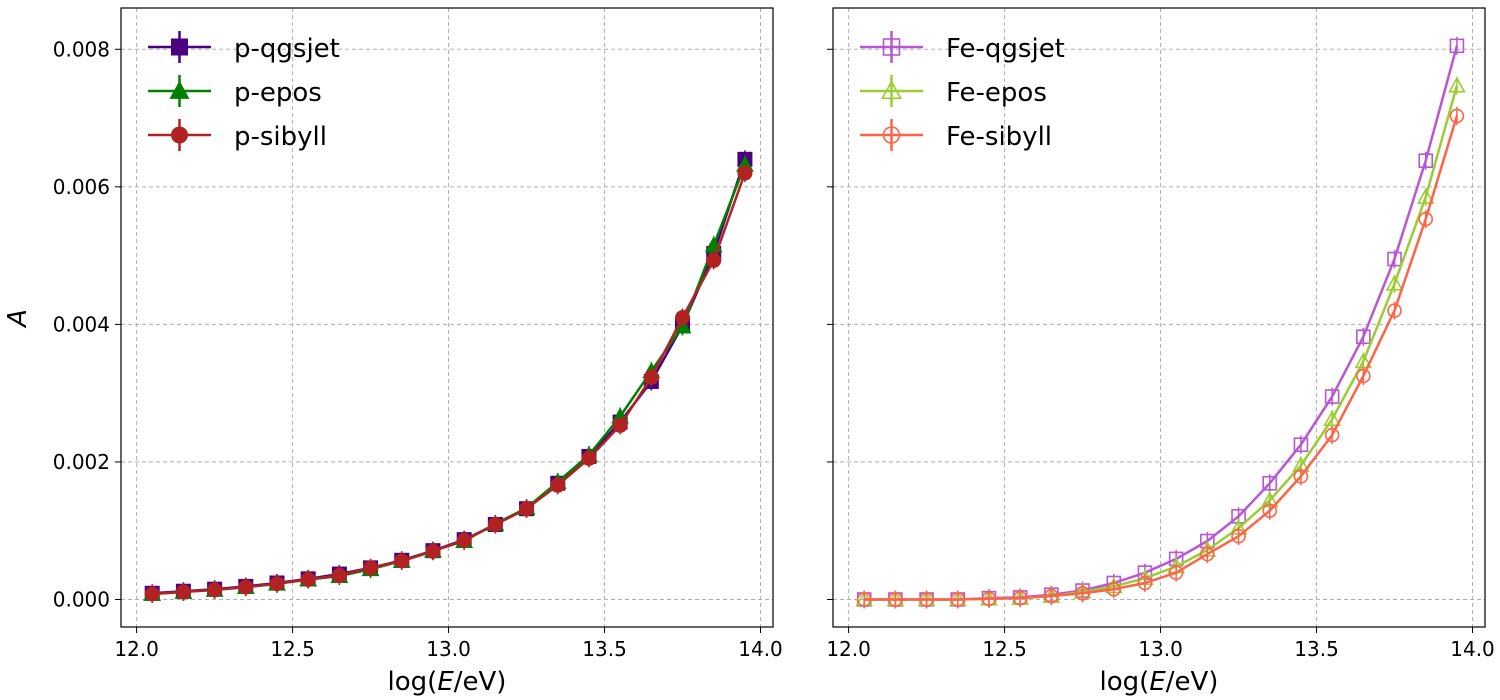 This screenshot has height=700, width=1500. What do you see at coordinates (1005, 49) in the screenshot?
I see `legend-label: Fe-qgsjet` at bounding box center [1005, 49].